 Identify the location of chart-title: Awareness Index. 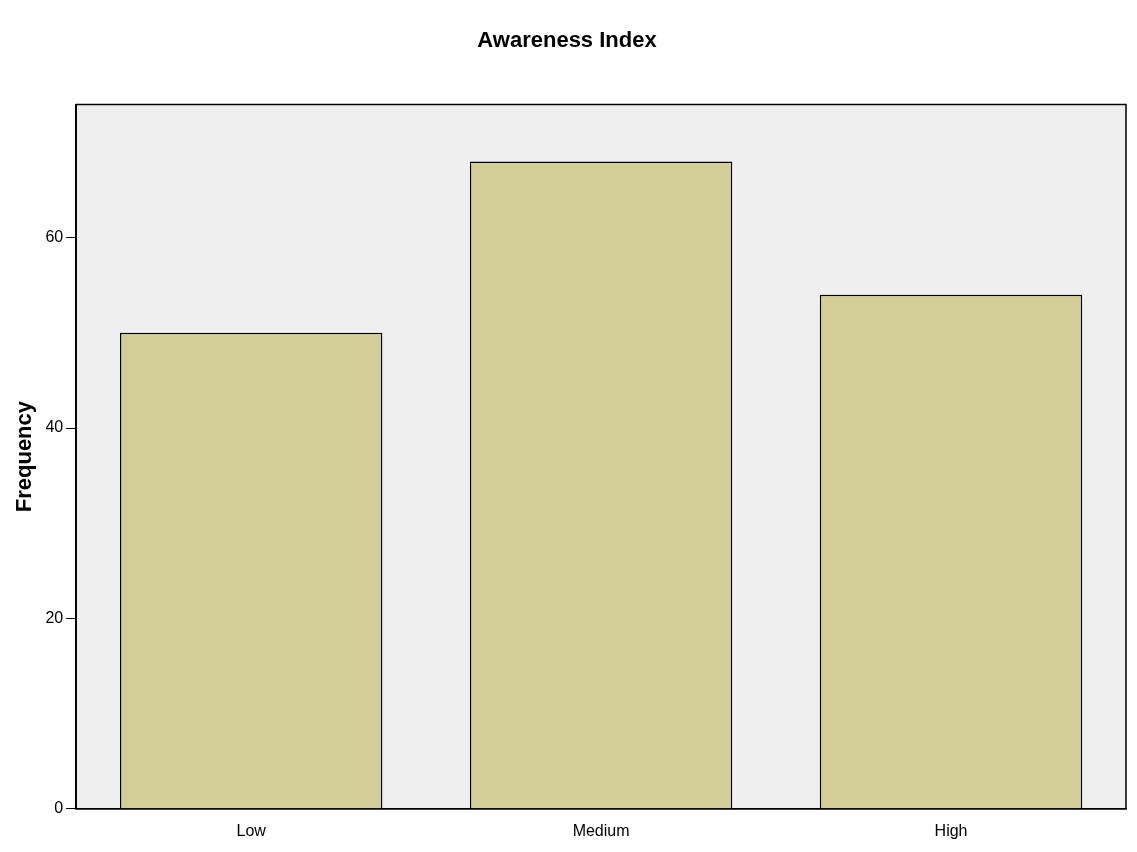
(567, 40).